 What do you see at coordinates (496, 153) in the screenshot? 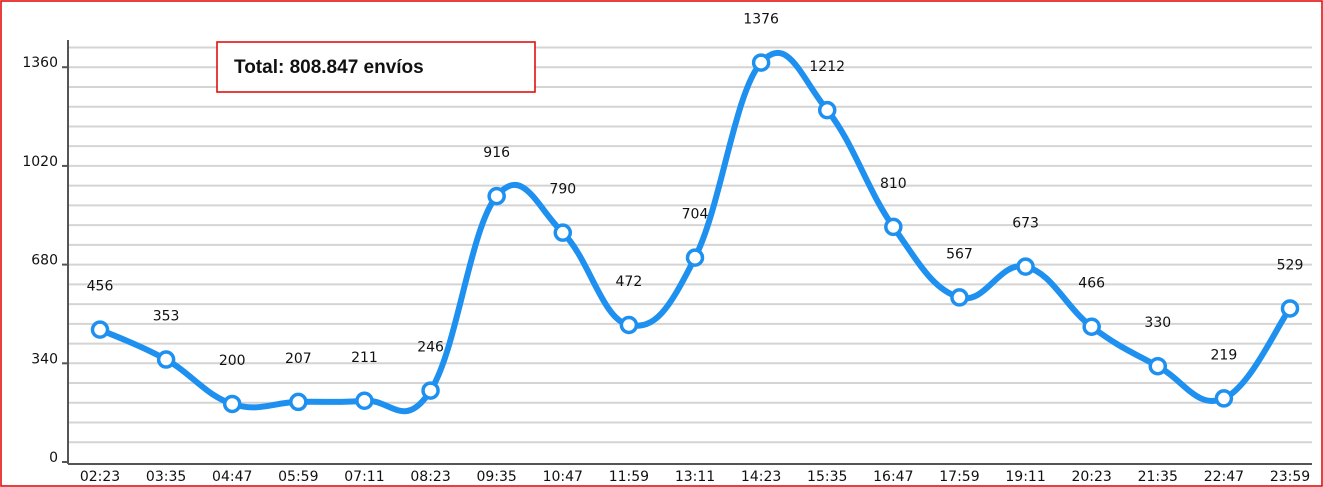
I see `data-label: 916` at bounding box center [496, 153].